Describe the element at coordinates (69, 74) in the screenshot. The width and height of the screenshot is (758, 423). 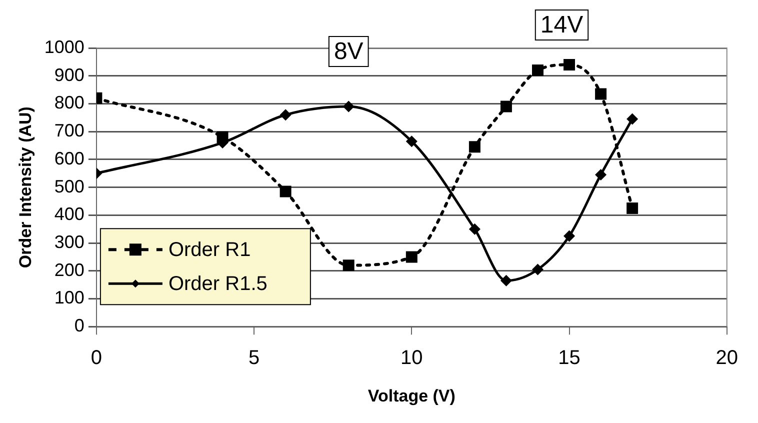
I see `y-tick-label: 900` at that location.